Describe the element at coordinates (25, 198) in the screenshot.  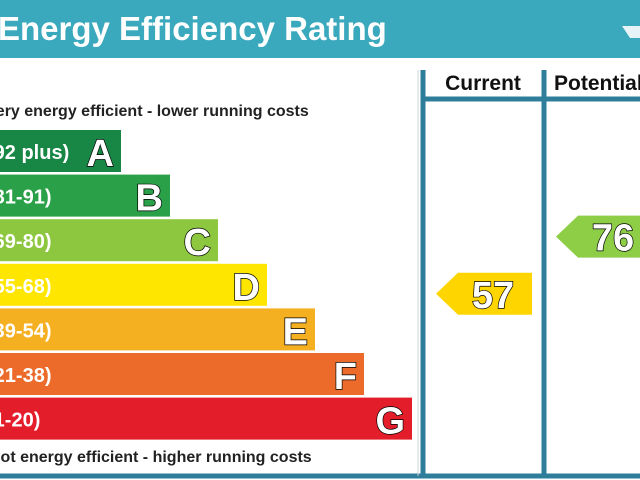
I see `band-range-b: (81-91)` at that location.